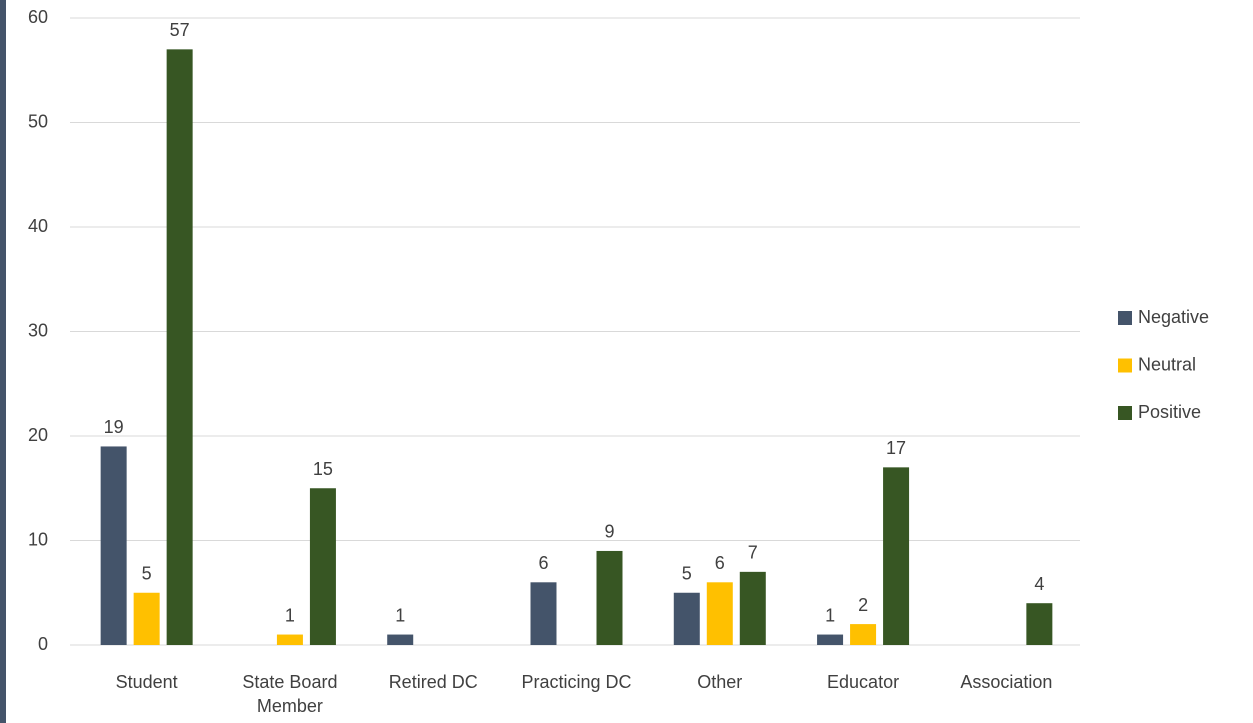  What do you see at coordinates (3, 361) in the screenshot?
I see `side-border` at bounding box center [3, 361].